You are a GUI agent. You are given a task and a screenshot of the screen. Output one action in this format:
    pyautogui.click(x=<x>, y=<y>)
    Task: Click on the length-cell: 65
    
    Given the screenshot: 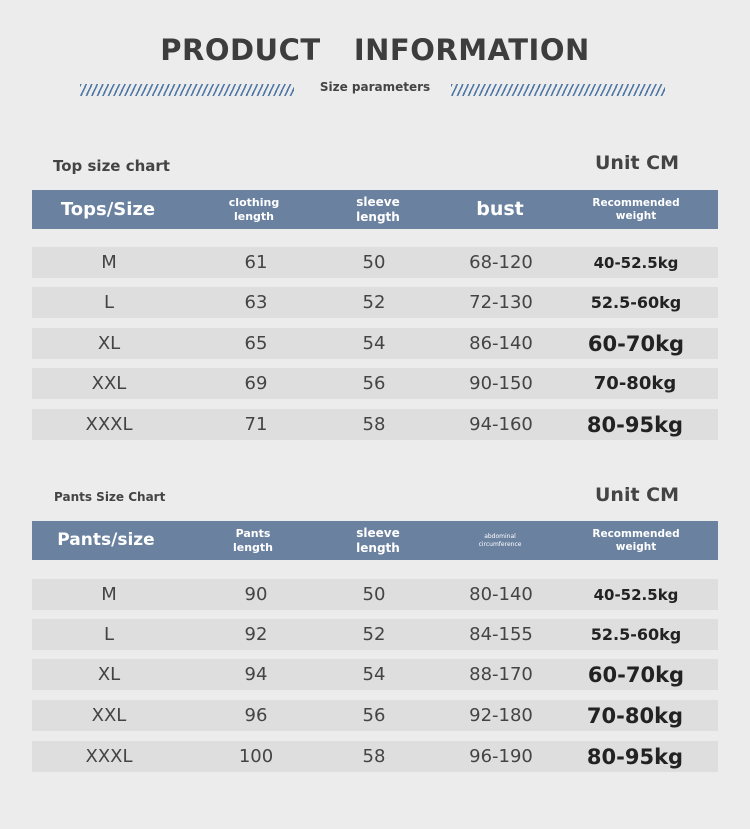 What is the action you would take?
    pyautogui.click(x=256, y=343)
    